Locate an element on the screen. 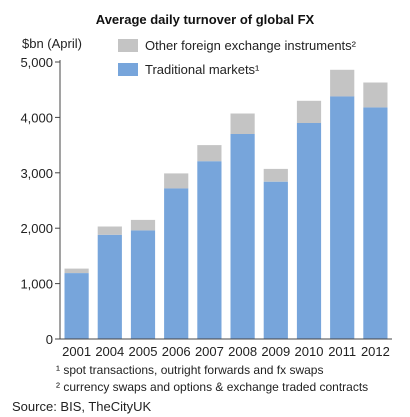 The width and height of the screenshot is (410, 417). y-tick-label: 2,000 is located at coordinates (36, 228).